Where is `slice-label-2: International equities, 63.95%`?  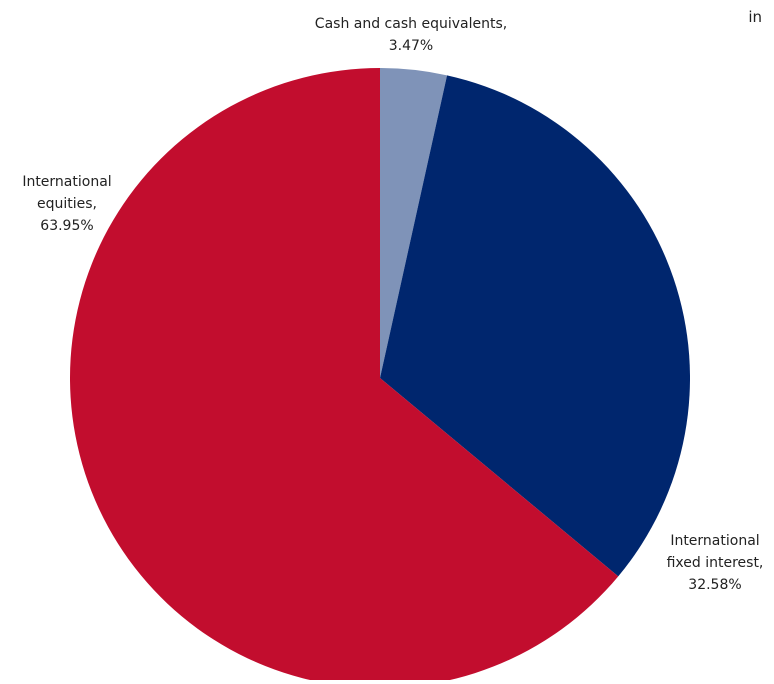 slice-label-2: International equities, 63.95% is located at coordinates (66, 204).